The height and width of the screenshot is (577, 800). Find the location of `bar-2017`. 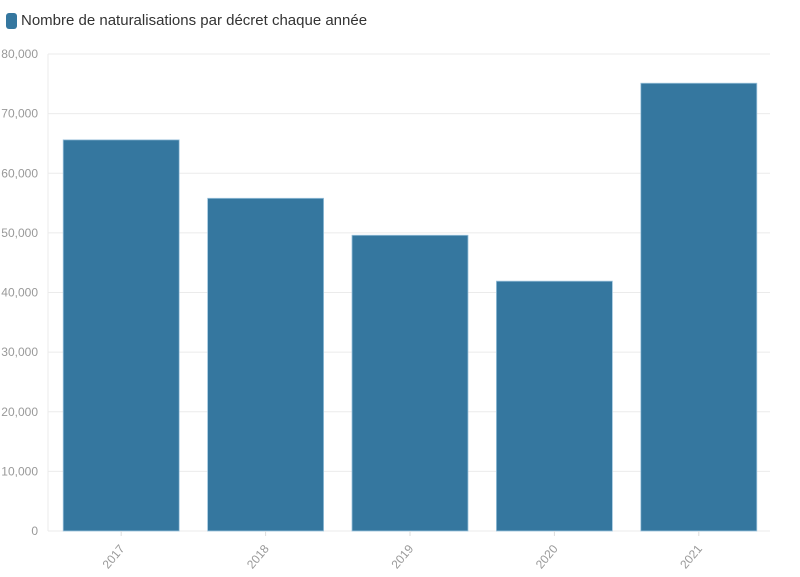

bar-2017 is located at coordinates (121, 335).